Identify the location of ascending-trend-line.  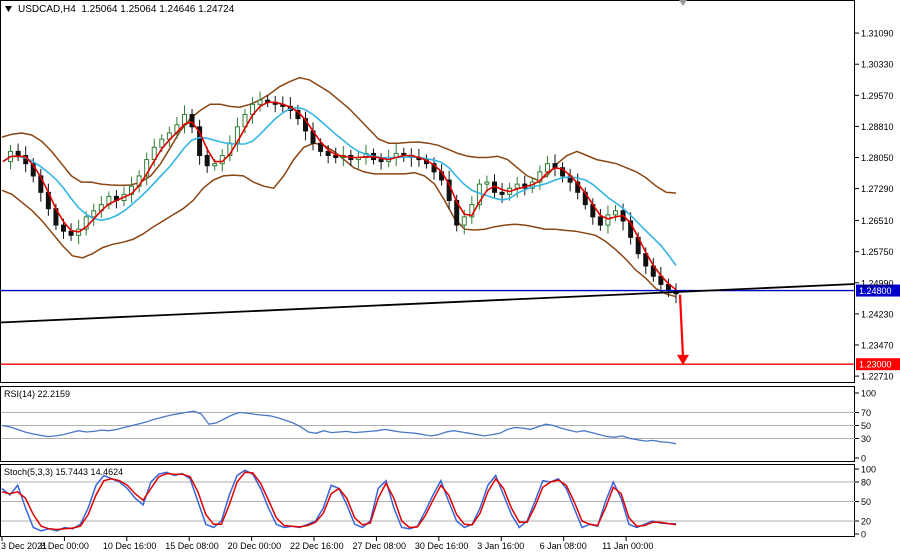
(428, 303).